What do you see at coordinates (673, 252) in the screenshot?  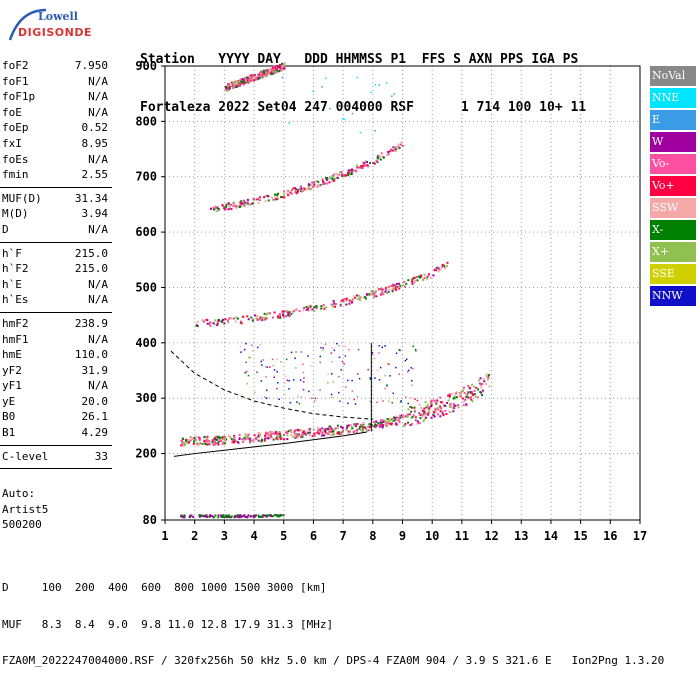 I see `legend-item: X+` at bounding box center [673, 252].